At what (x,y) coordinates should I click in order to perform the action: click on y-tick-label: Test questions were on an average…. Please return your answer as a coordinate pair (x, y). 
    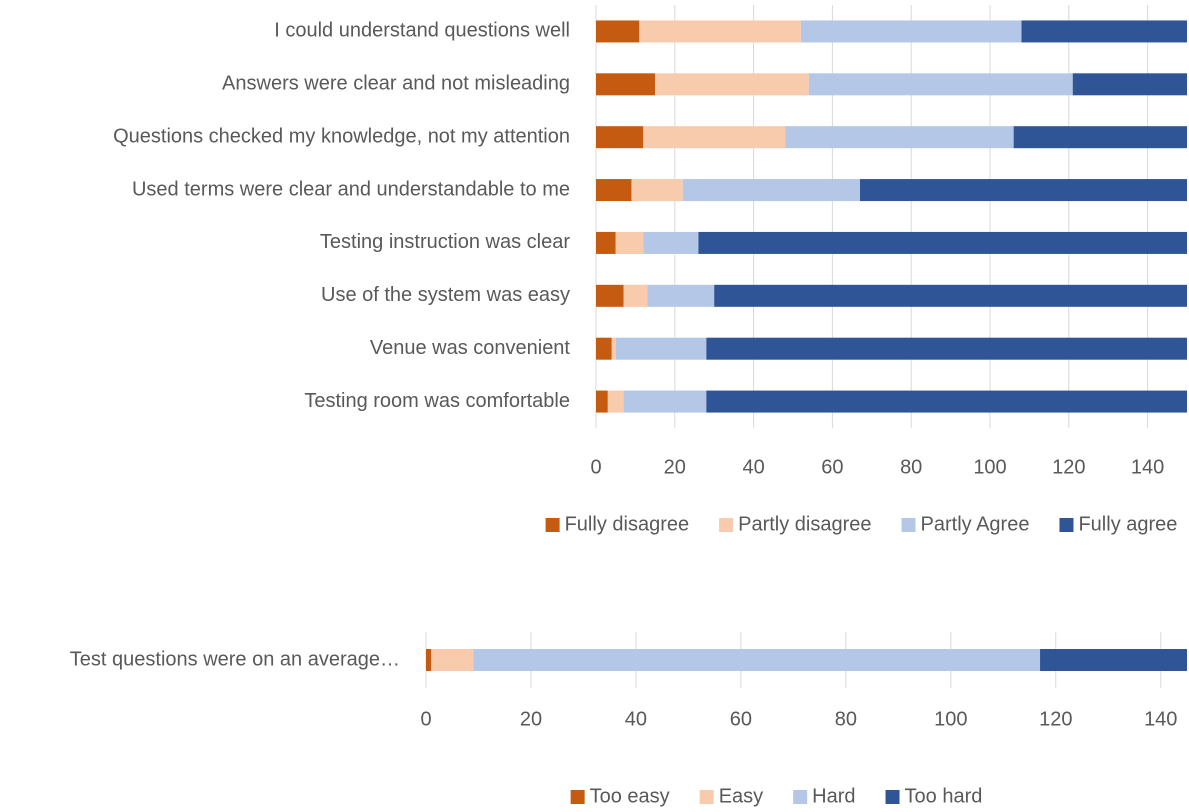
    Looking at the image, I should click on (235, 659).